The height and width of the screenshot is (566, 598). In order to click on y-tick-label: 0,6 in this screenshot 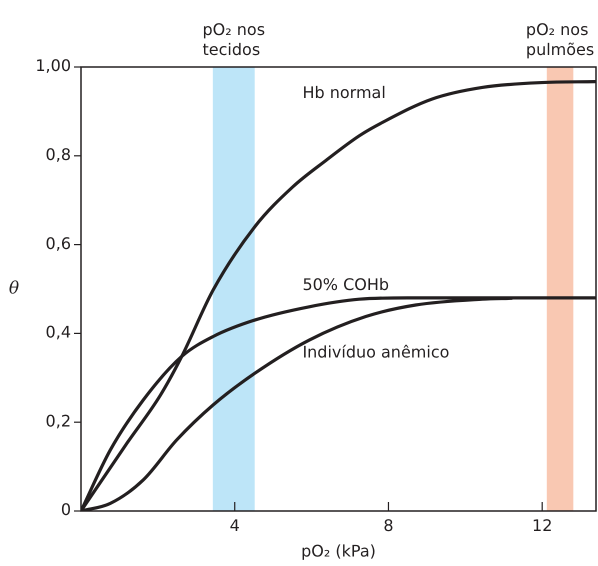, I will do `click(58, 243)`.